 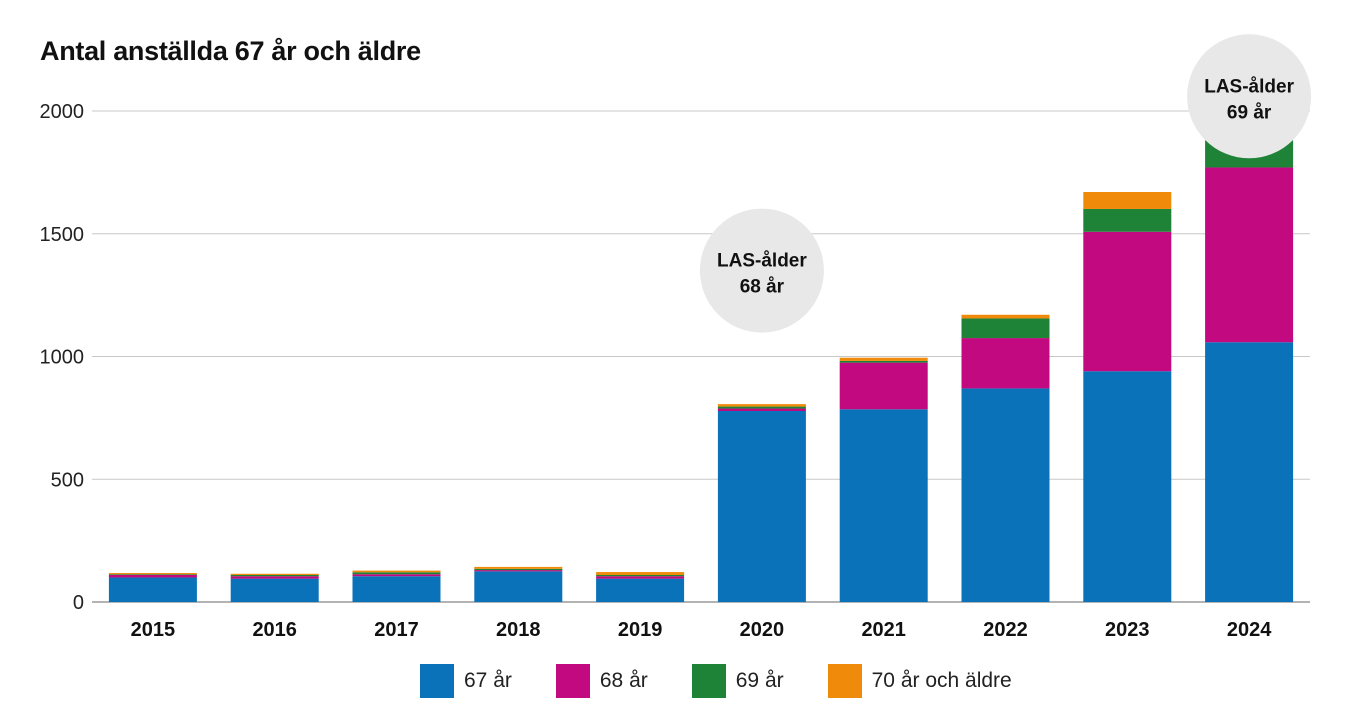 I want to click on legend-item: 67 år, so click(x=466, y=681).